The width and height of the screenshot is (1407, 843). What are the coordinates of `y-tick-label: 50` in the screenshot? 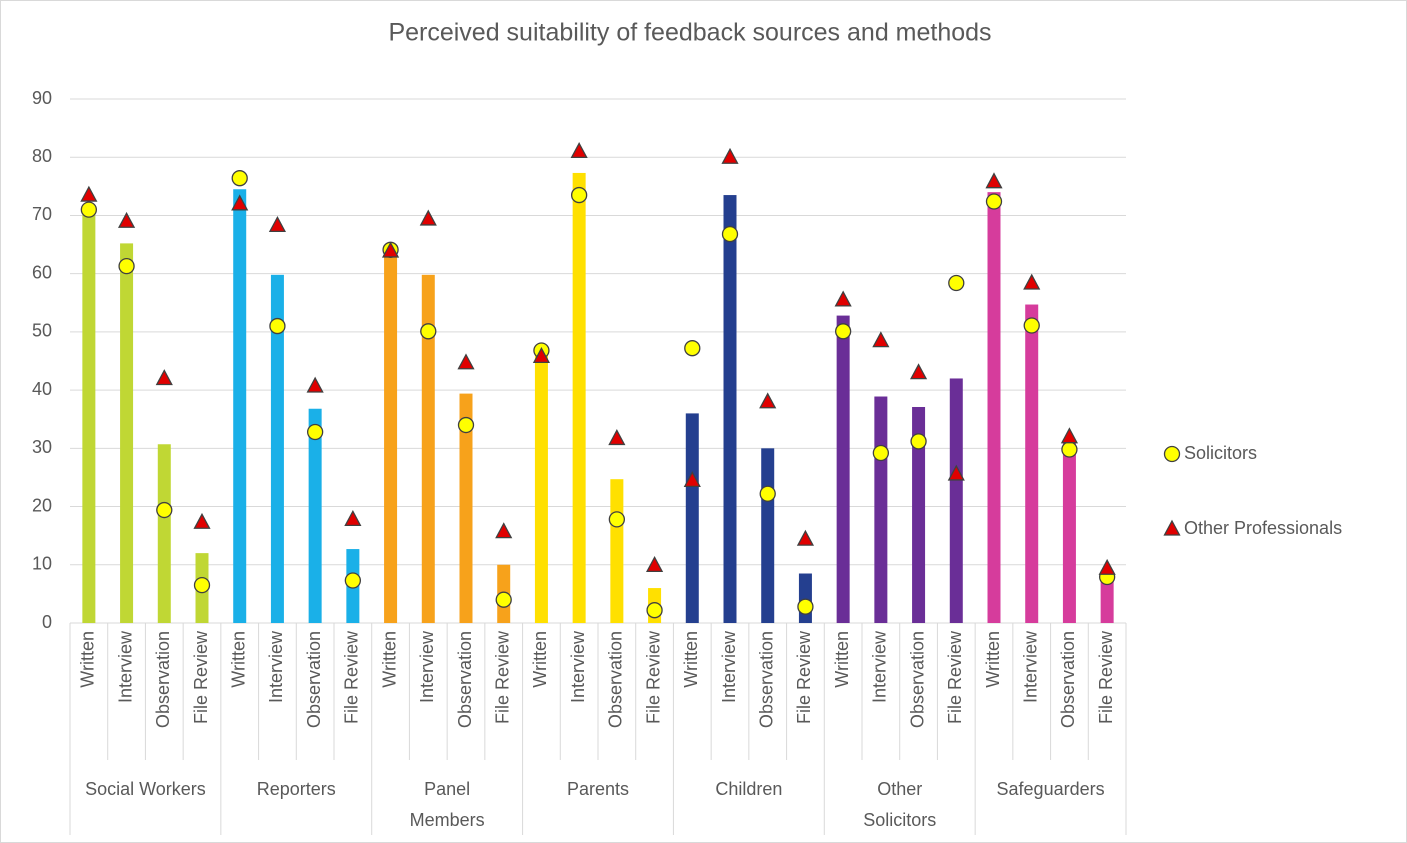 It's located at (42, 331).